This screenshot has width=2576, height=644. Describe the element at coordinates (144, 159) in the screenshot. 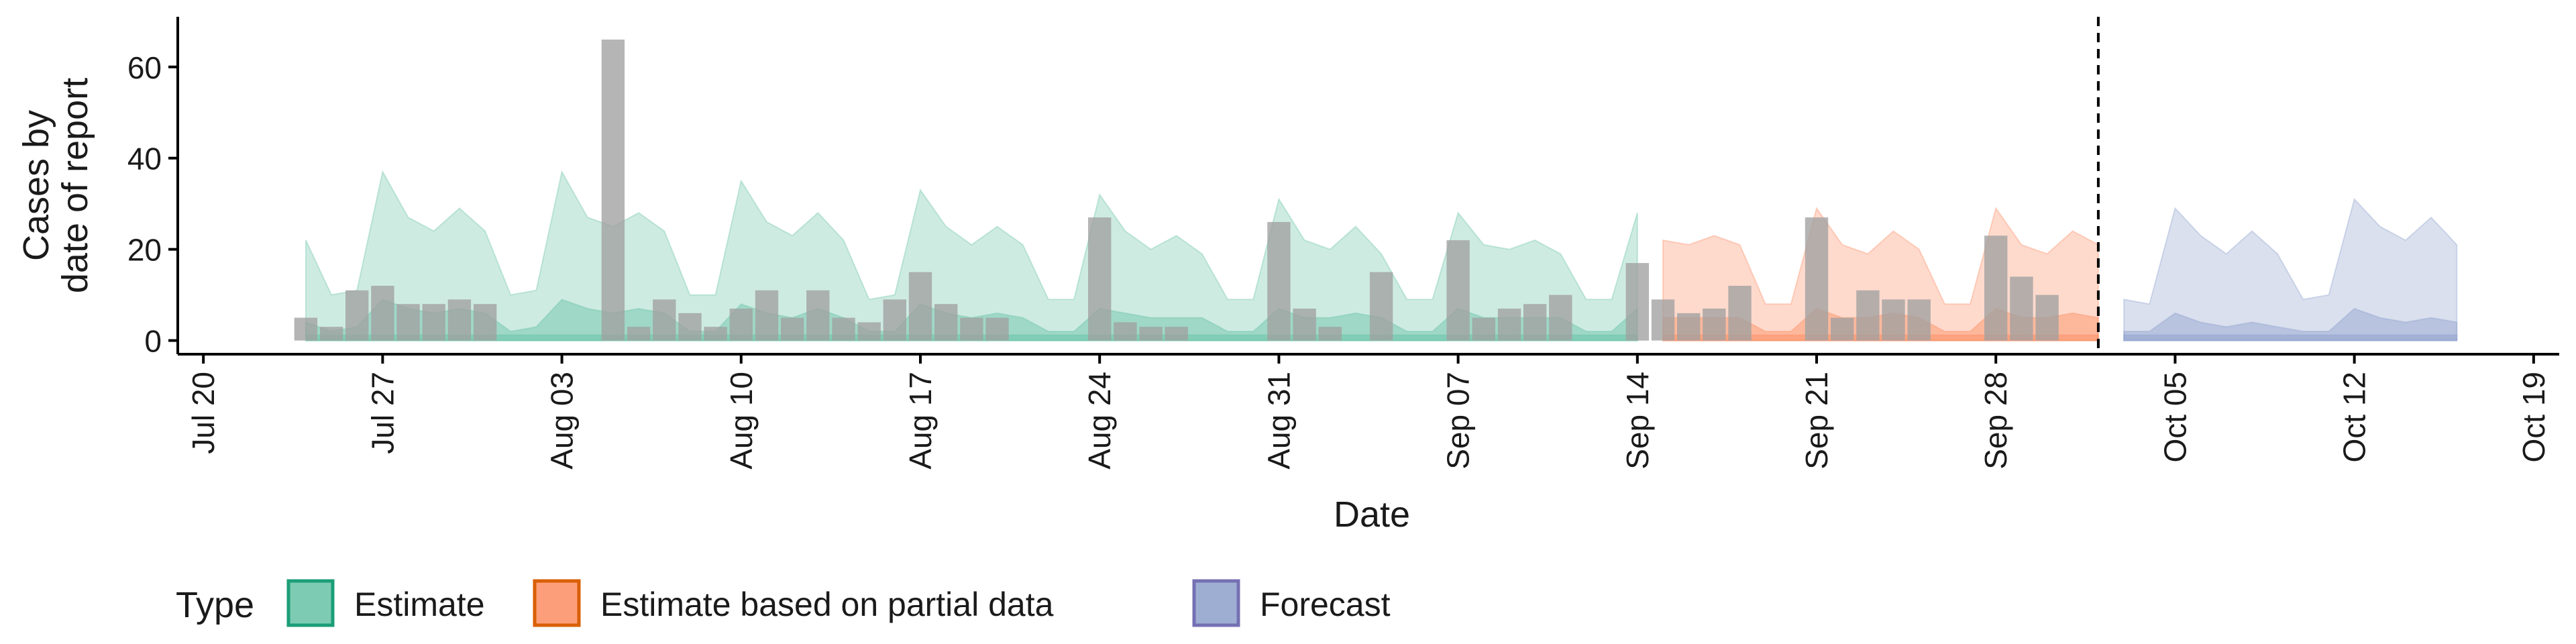

I see `y-tick-label-40: 40` at that location.